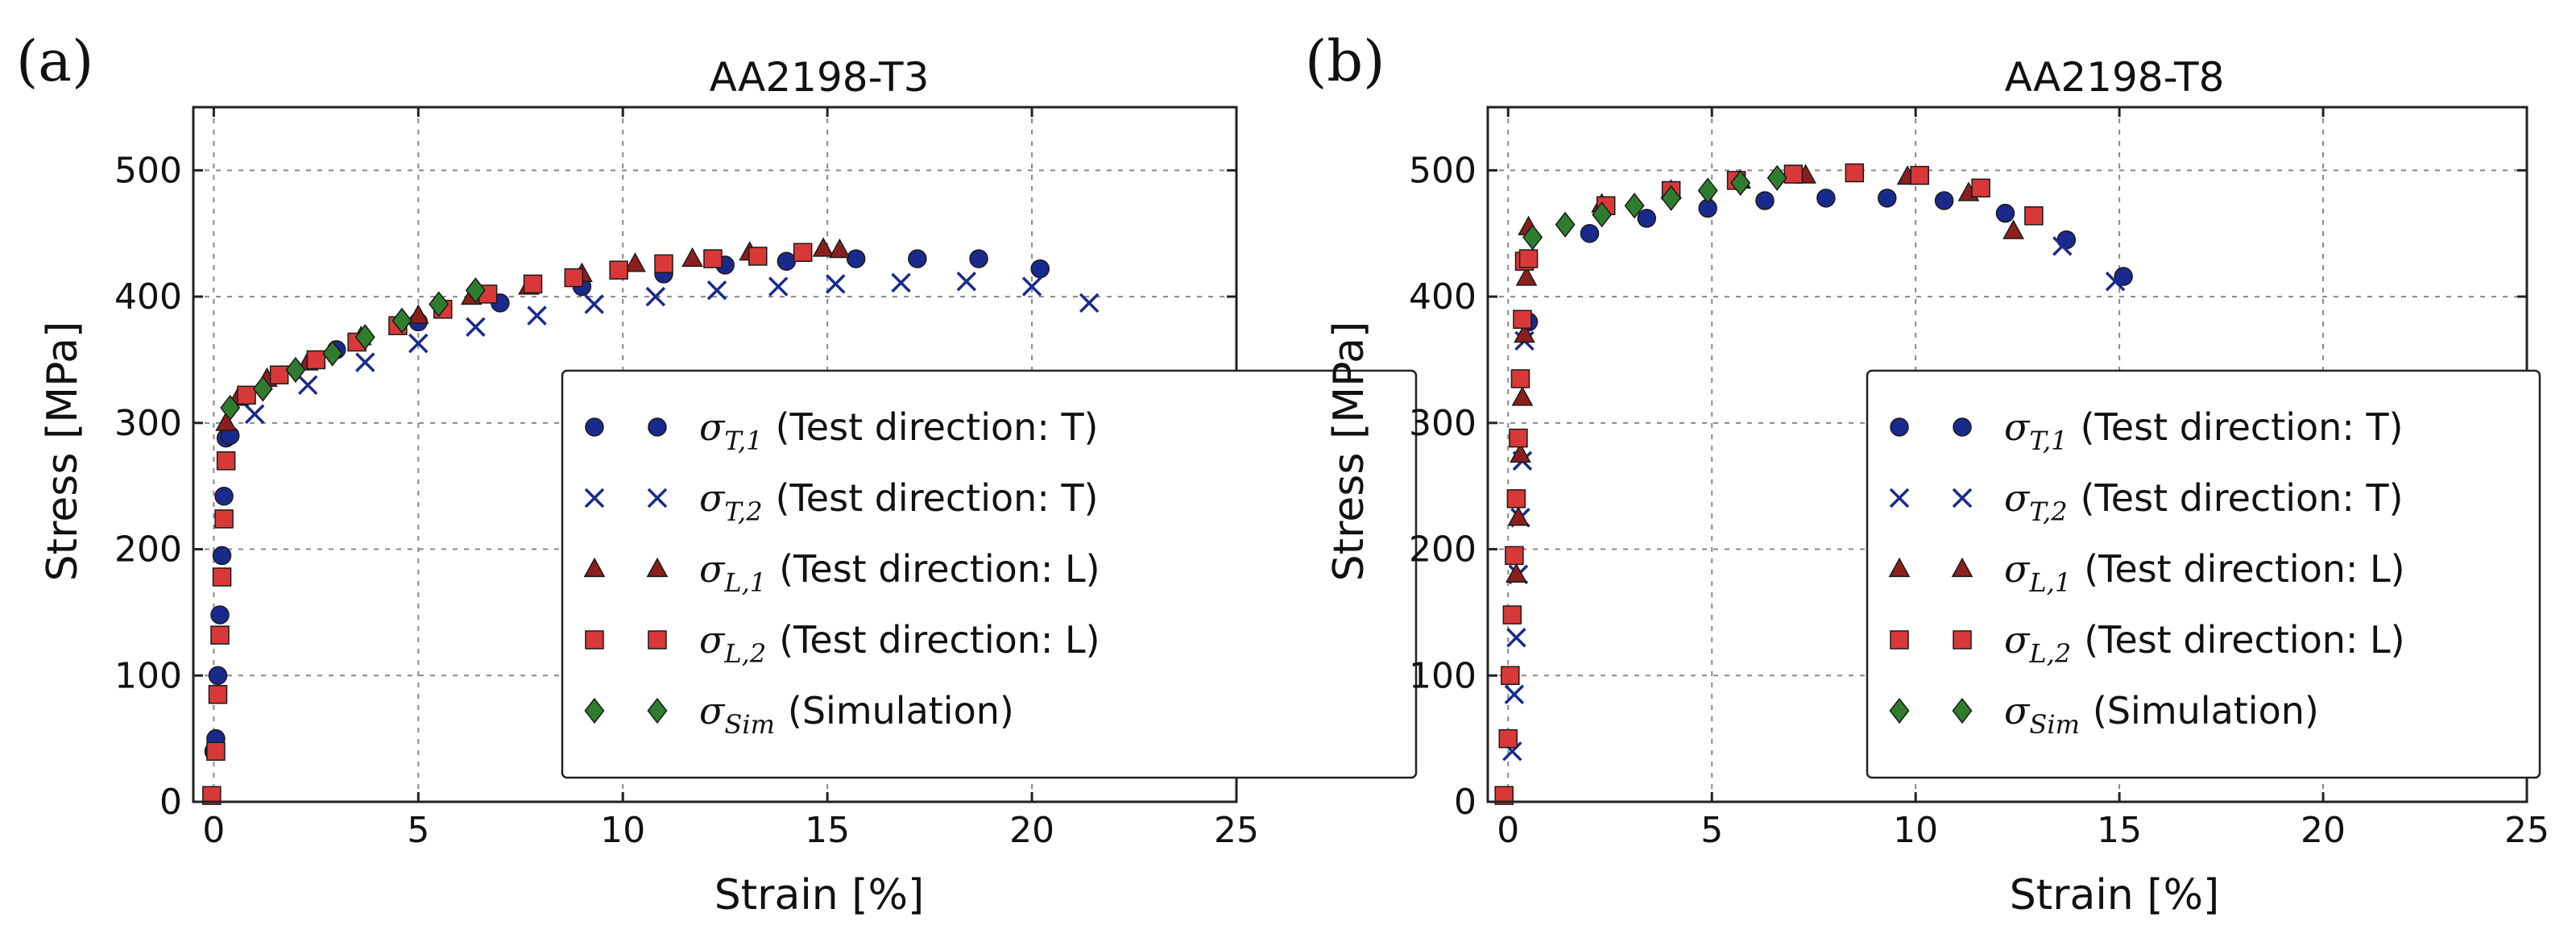 The image size is (2576, 938). I want to click on y-tick-label: 0, so click(1465, 802).